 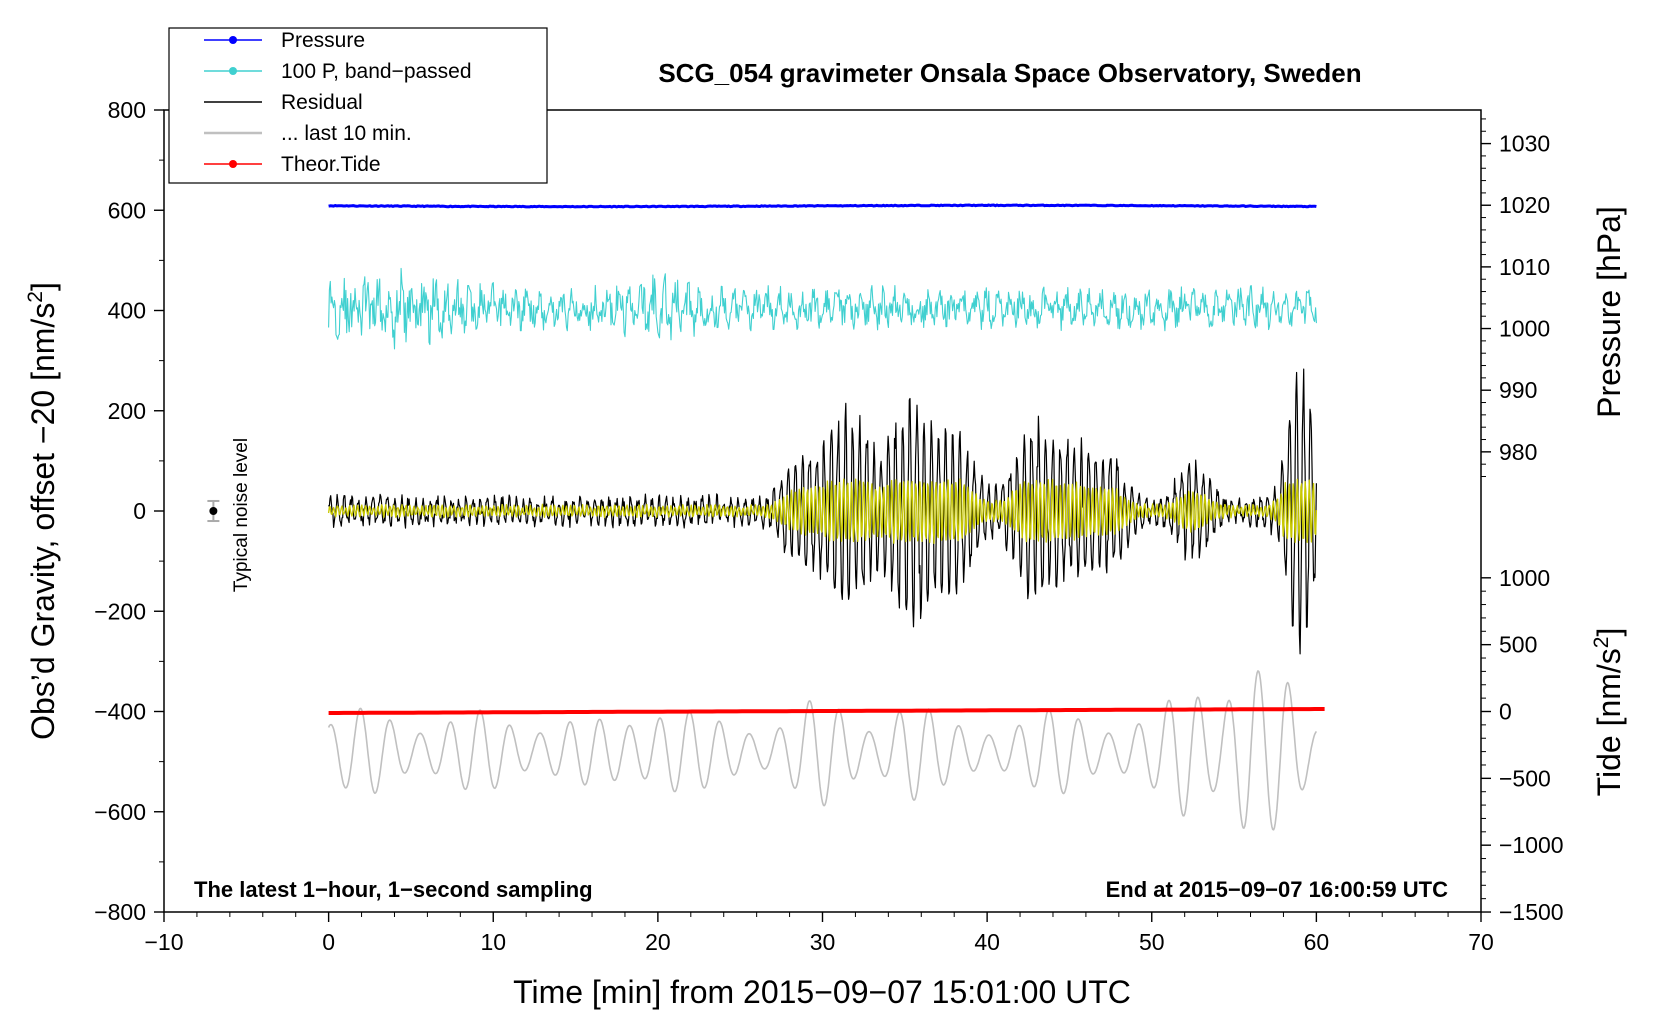 I want to click on y-left-tick-label: −200, so click(x=120, y=611).